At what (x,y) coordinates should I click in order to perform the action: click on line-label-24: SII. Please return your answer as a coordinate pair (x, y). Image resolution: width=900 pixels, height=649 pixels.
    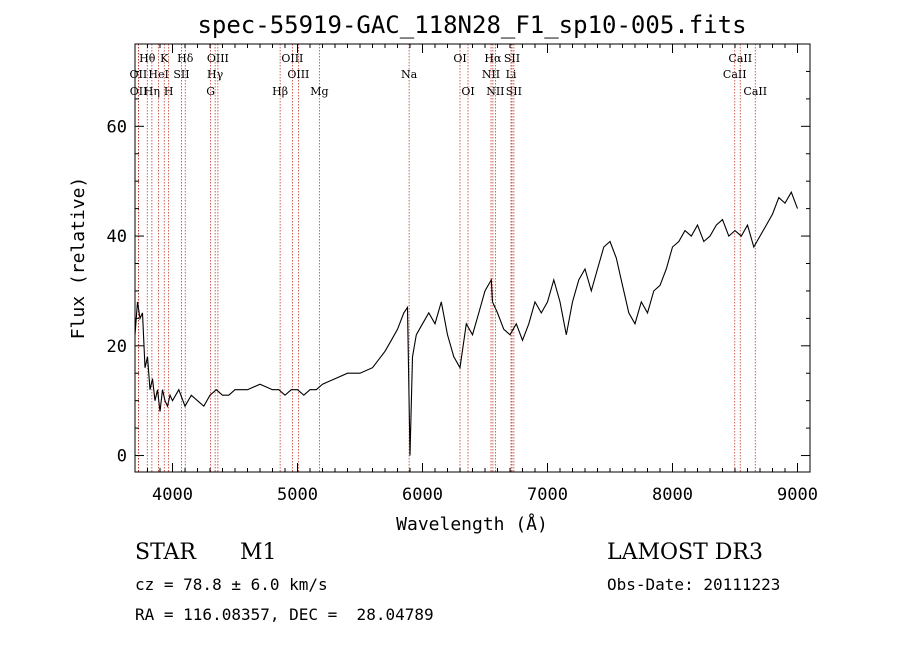
    Looking at the image, I should click on (514, 91).